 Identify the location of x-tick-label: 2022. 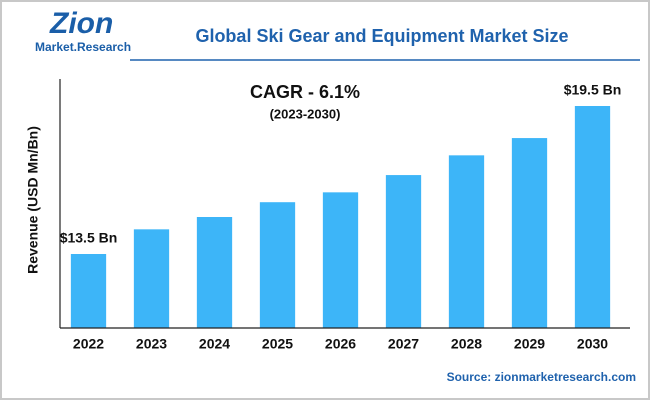
(88, 344).